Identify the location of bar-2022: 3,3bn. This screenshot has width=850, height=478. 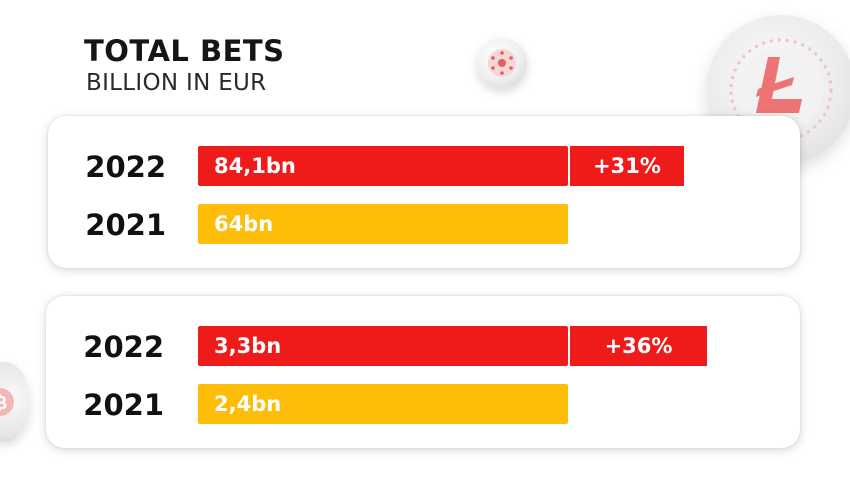
(383, 346).